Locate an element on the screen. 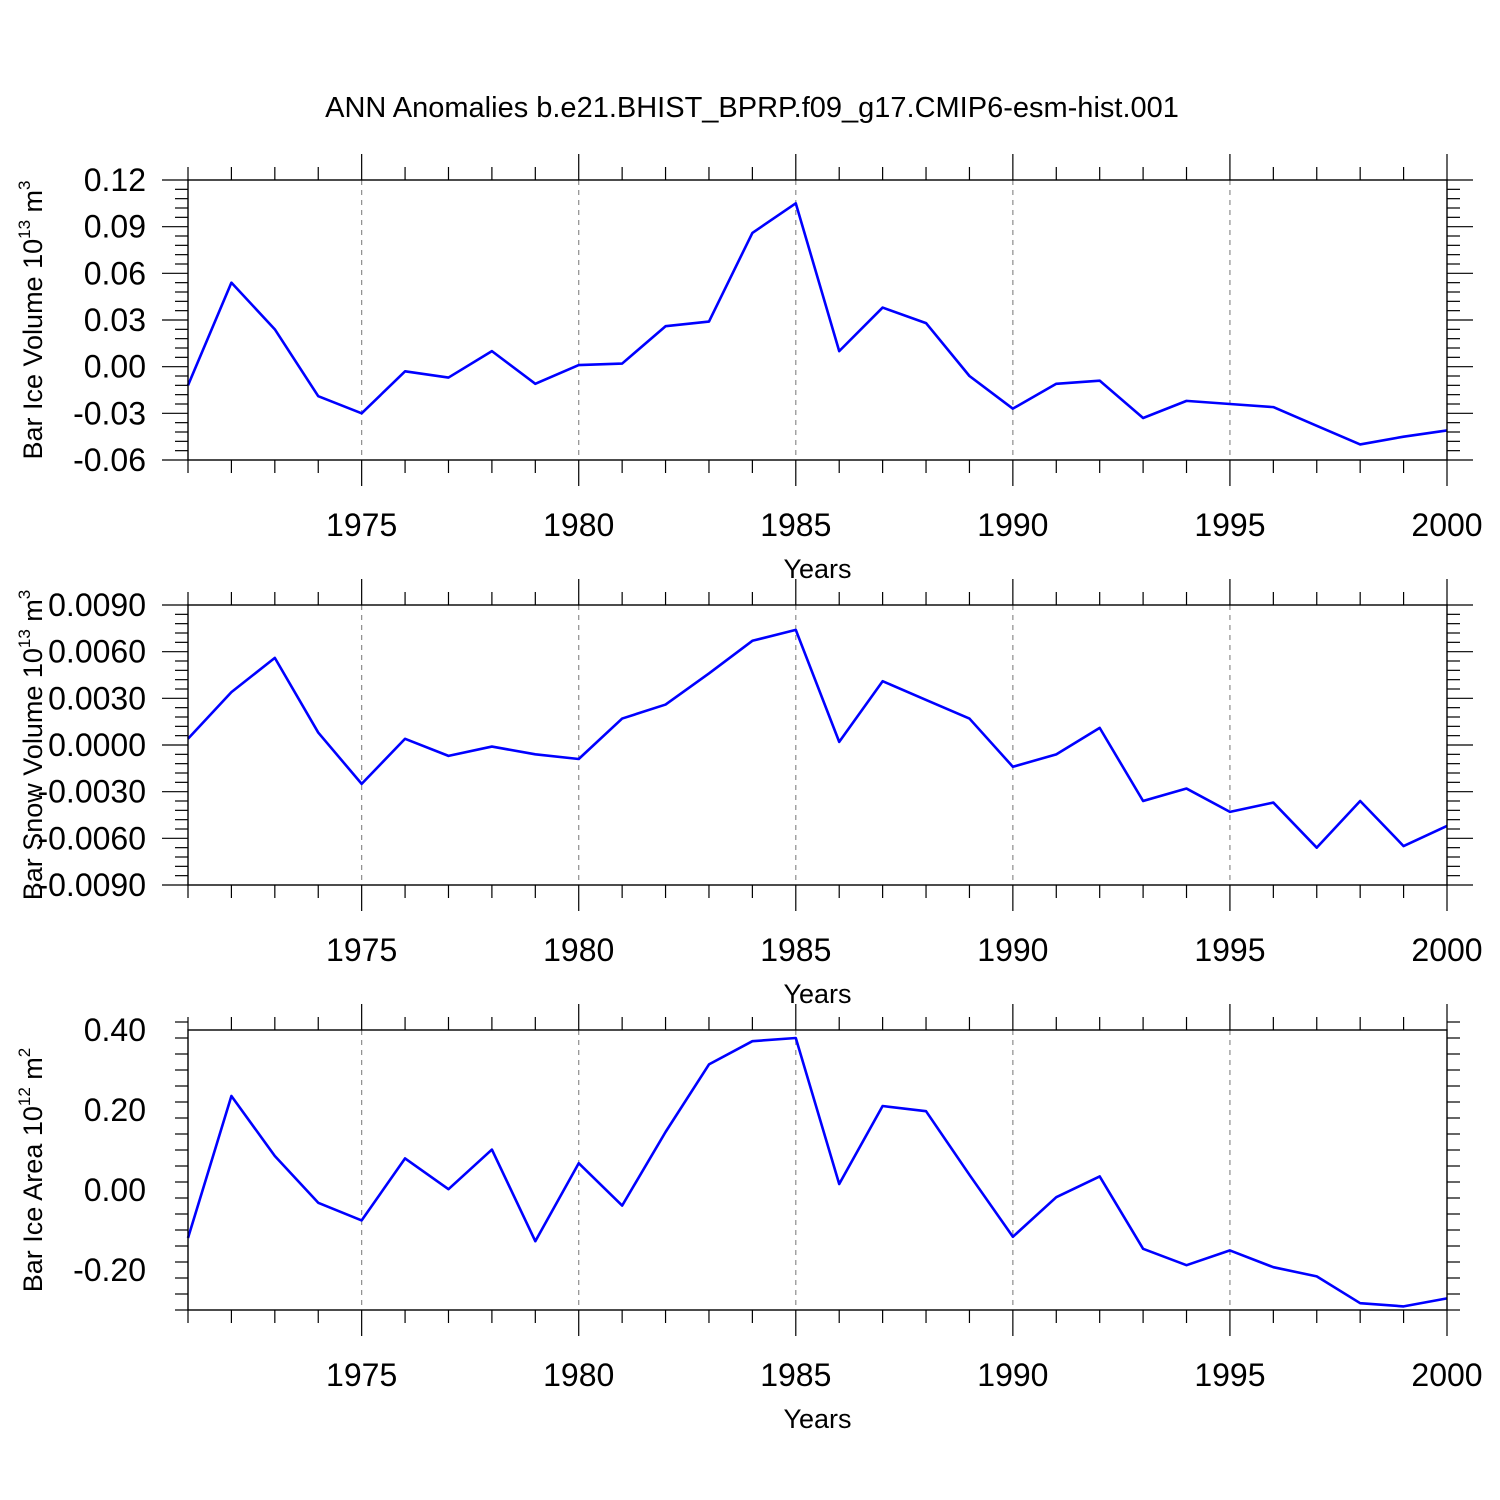 Image resolution: width=1500 pixels, height=1500 pixels. y-axis-label: Bar Ice Volume 1013 m3 is located at coordinates (31, 319).